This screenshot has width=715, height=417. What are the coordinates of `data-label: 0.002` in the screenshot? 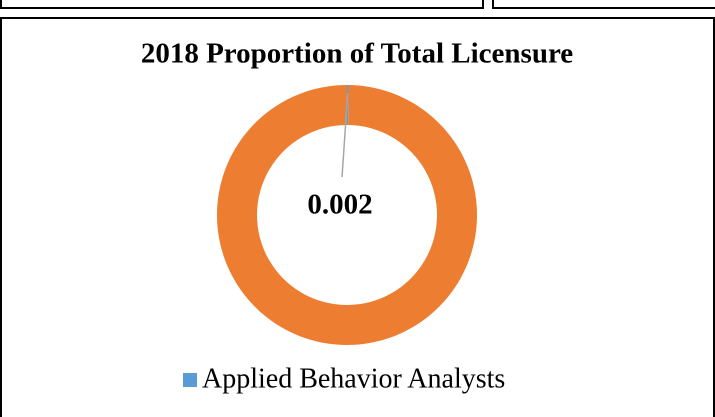 It's located at (339, 205).